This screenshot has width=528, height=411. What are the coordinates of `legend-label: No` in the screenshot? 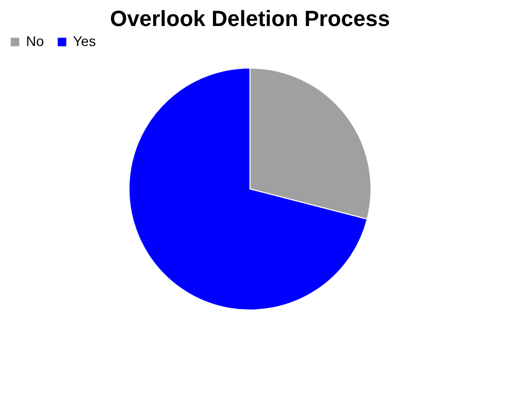 It's located at (35, 41).